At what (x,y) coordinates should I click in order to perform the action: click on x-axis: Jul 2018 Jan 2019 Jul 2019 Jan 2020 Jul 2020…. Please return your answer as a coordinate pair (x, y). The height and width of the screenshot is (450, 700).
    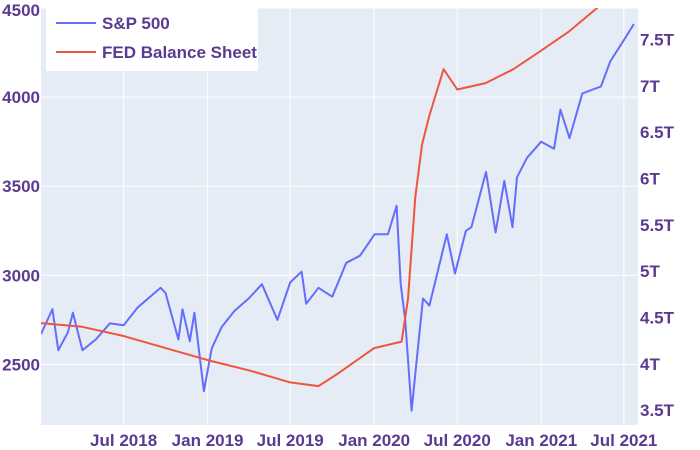
    Looking at the image, I should click on (373, 440).